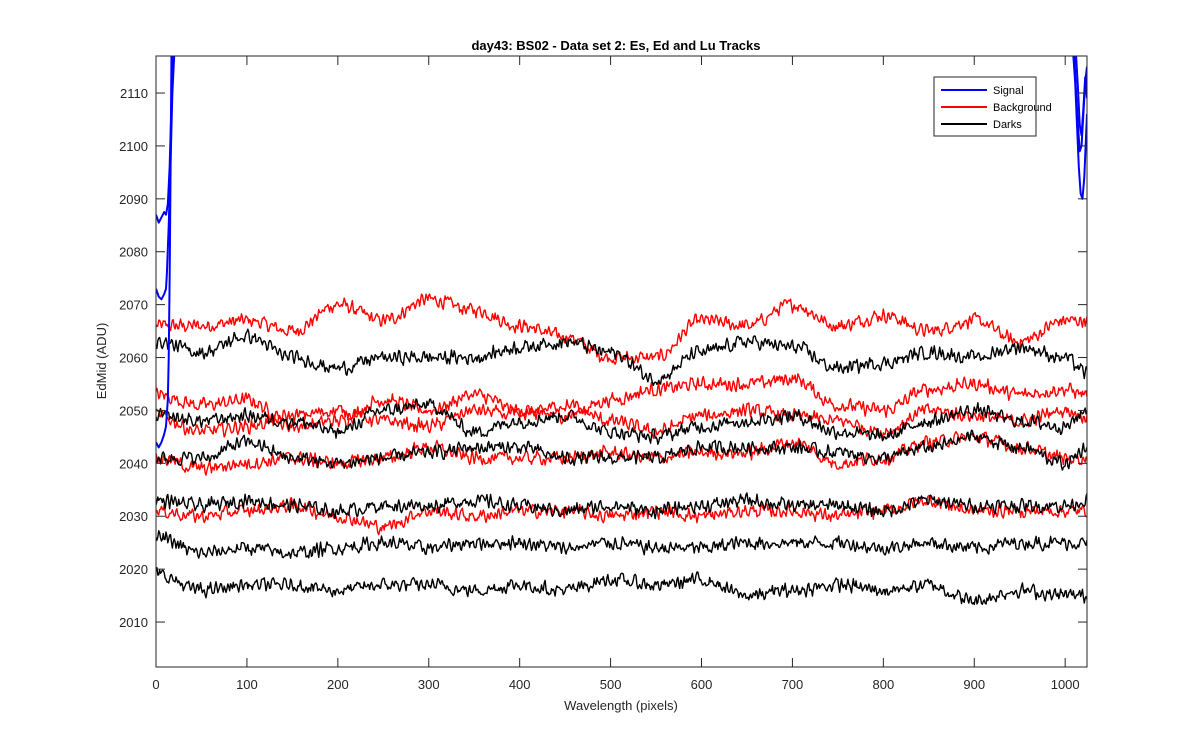  What do you see at coordinates (133, 622) in the screenshot?
I see `y-tick-label: 2010` at bounding box center [133, 622].